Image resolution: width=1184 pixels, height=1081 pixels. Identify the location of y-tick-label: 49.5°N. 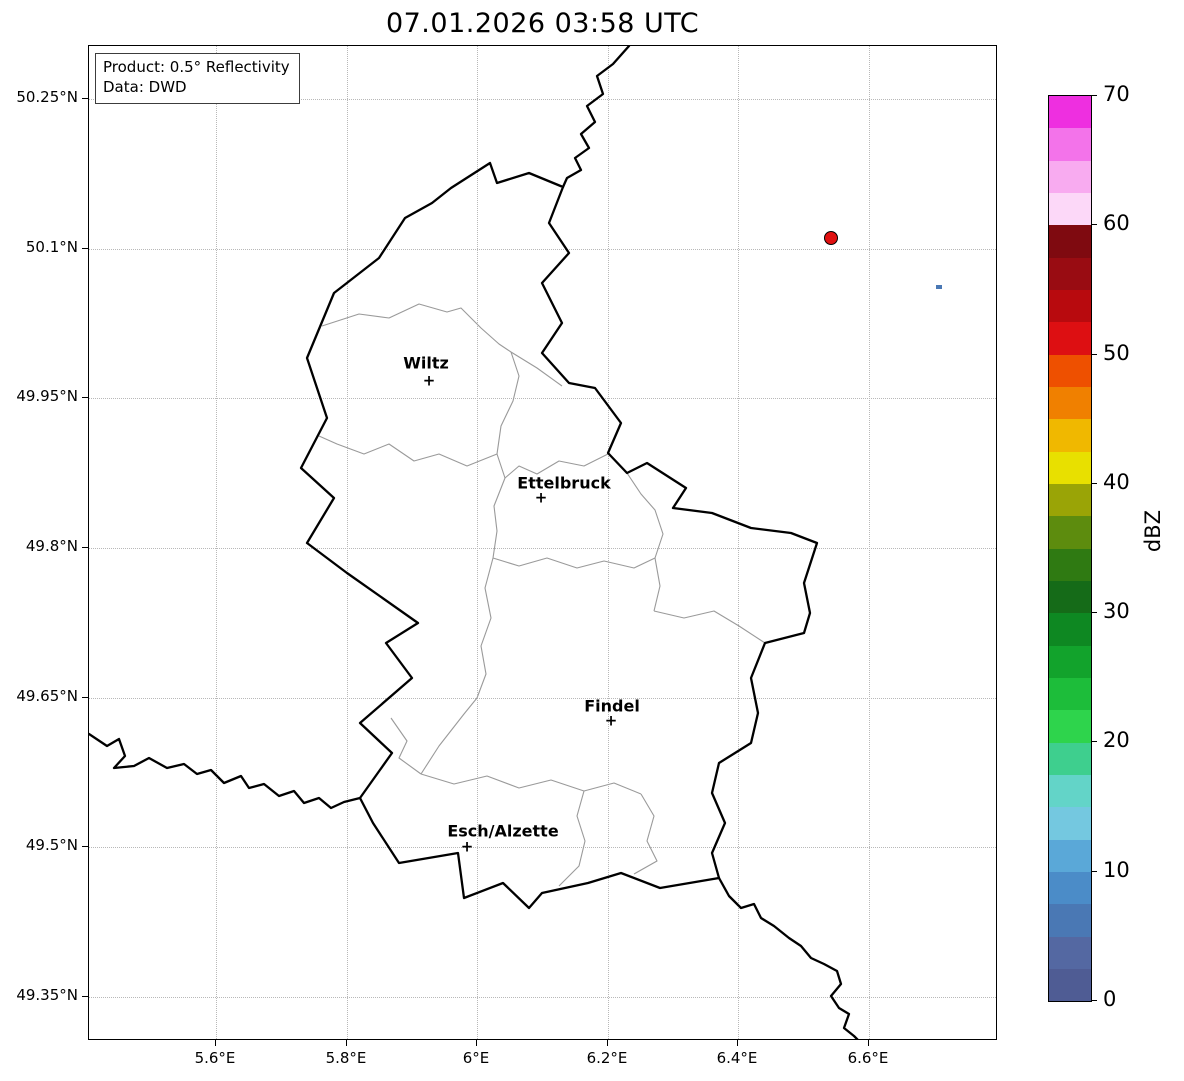
(51, 845).